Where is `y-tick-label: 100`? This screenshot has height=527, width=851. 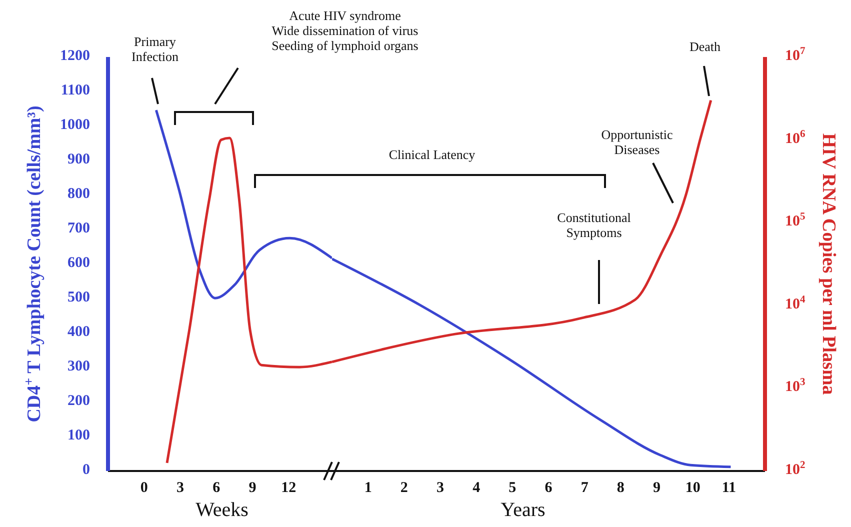 y-tick-label: 100 is located at coordinates (79, 436).